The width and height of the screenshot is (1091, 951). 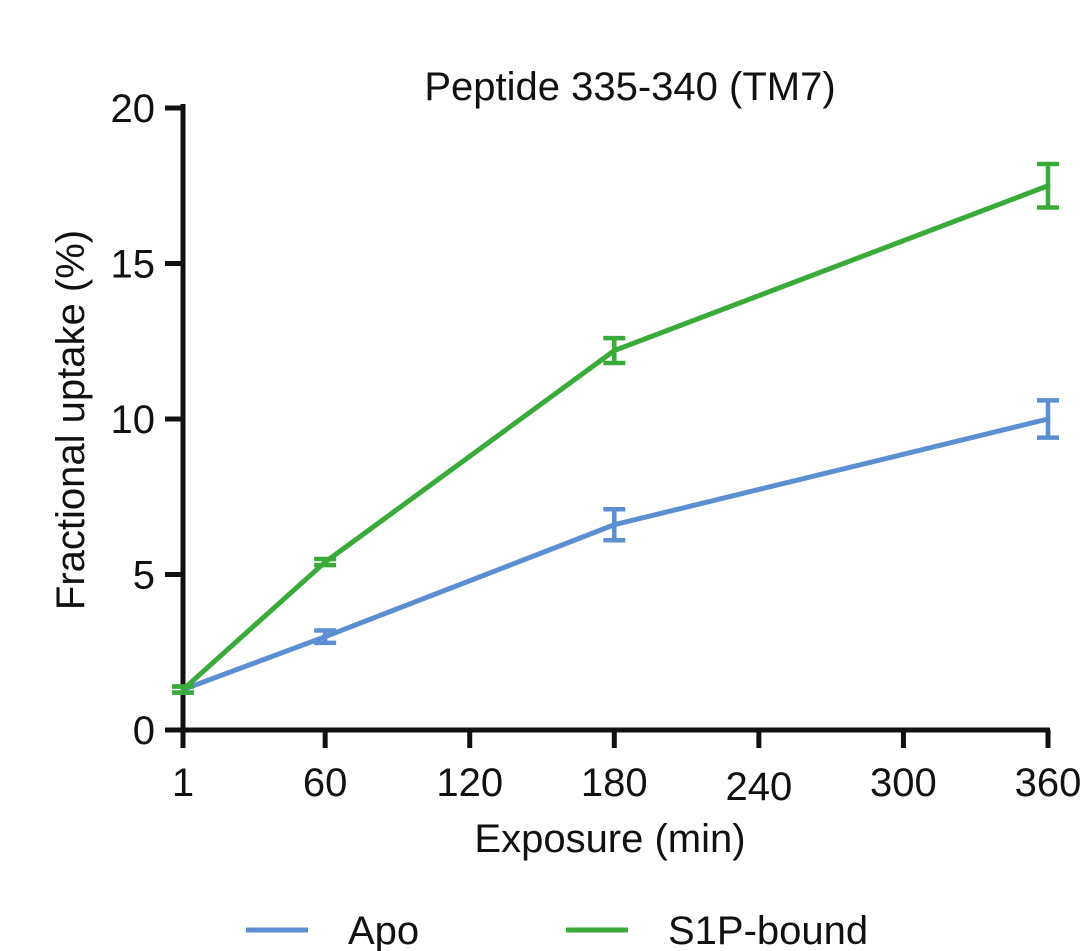 What do you see at coordinates (71, 420) in the screenshot?
I see `y-axis-title: Fractional uptake (%)` at bounding box center [71, 420].